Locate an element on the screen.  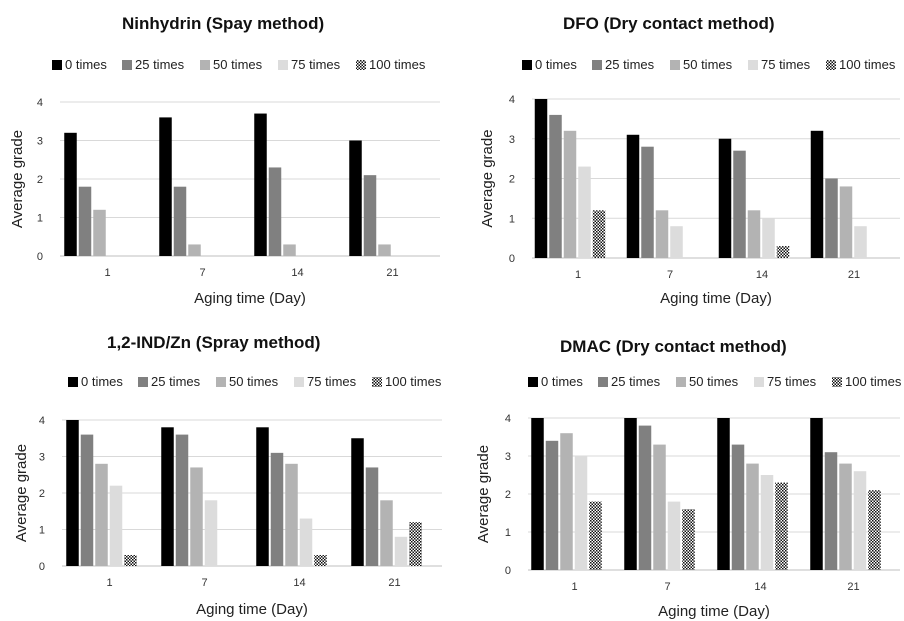
chart-title: Ninhydrin (Spay method) is located at coordinates (223, 23).